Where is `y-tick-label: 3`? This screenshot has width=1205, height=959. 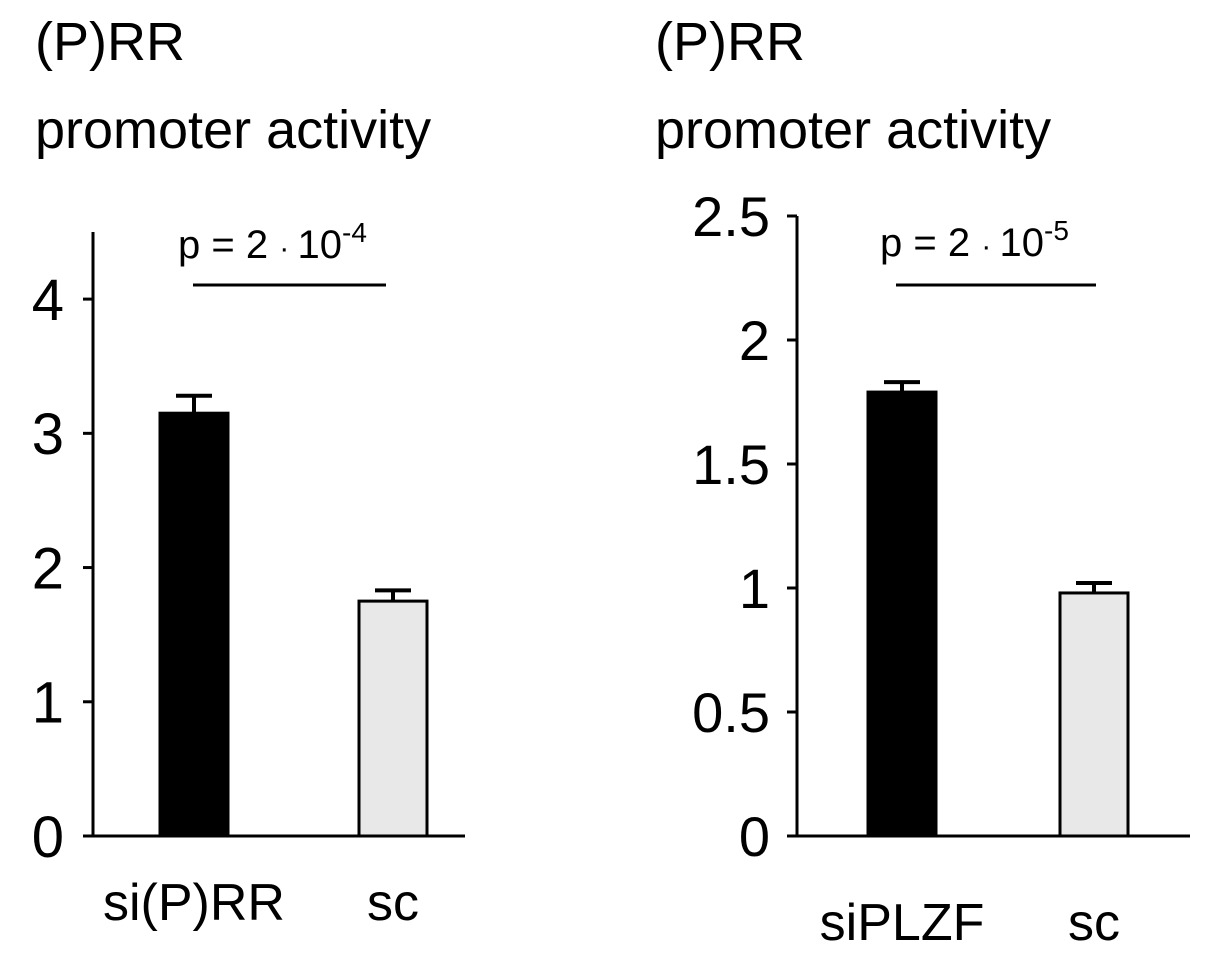
y-tick-label: 3 is located at coordinates (48, 434).